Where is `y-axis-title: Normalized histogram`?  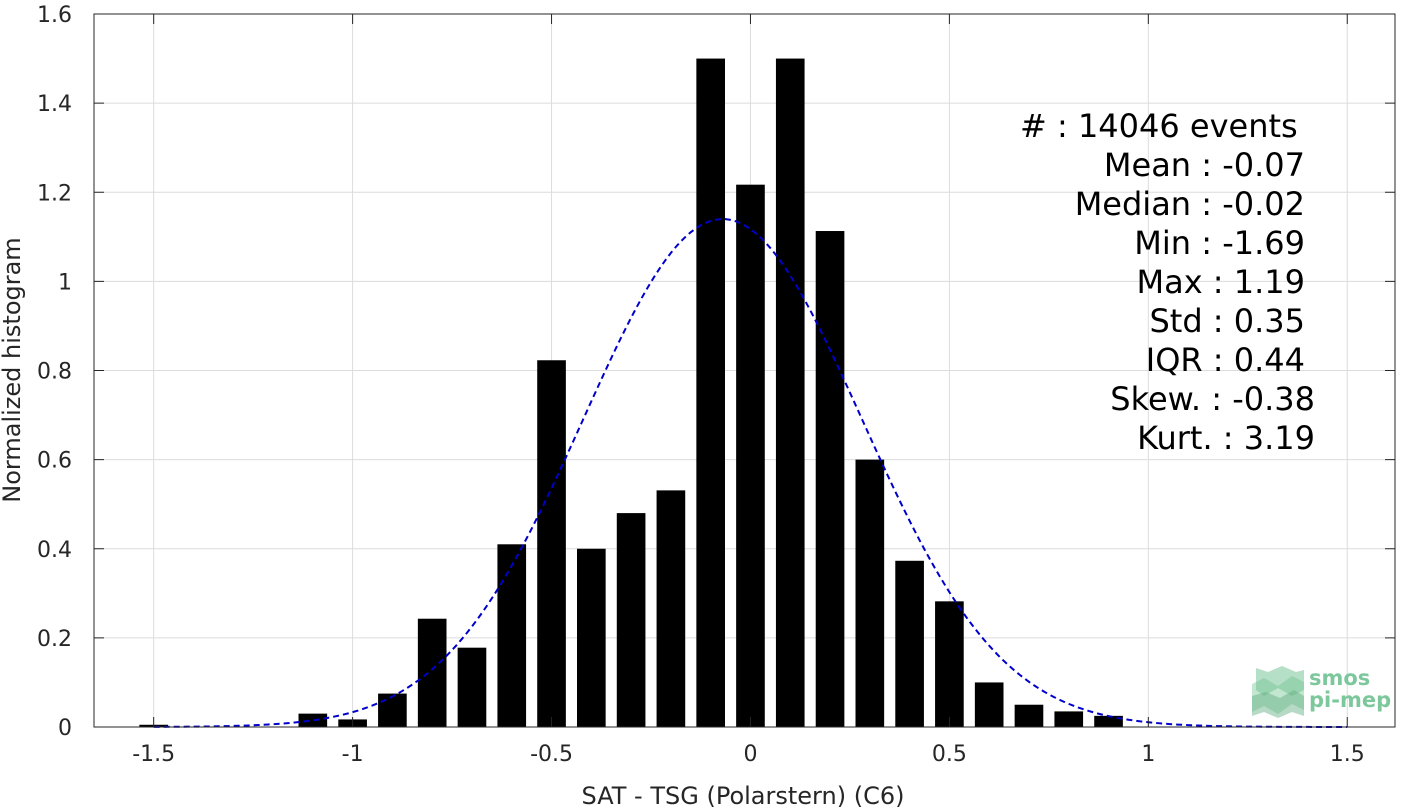
y-axis-title: Normalized histogram is located at coordinates (13, 369).